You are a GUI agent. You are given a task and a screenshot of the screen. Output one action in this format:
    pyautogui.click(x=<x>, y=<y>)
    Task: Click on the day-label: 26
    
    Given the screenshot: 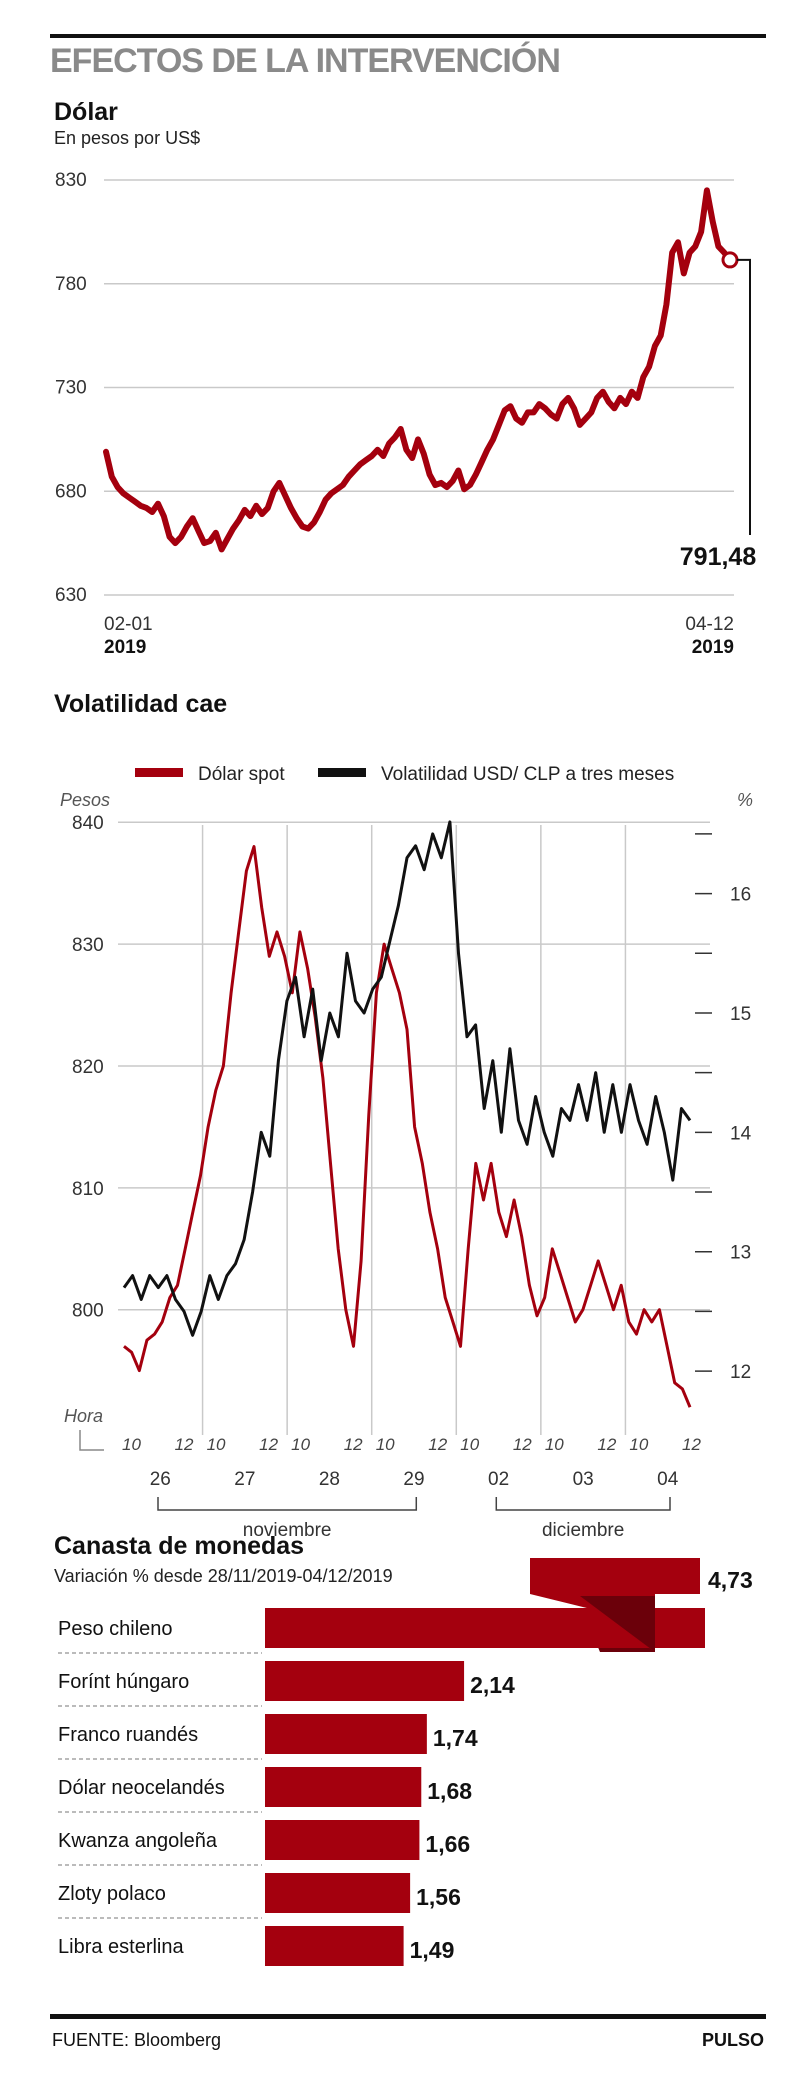 What is the action you would take?
    pyautogui.click(x=160, y=1479)
    